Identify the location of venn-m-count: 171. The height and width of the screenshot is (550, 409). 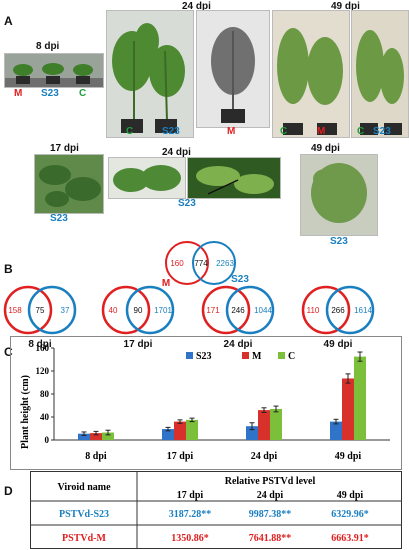
(213, 310).